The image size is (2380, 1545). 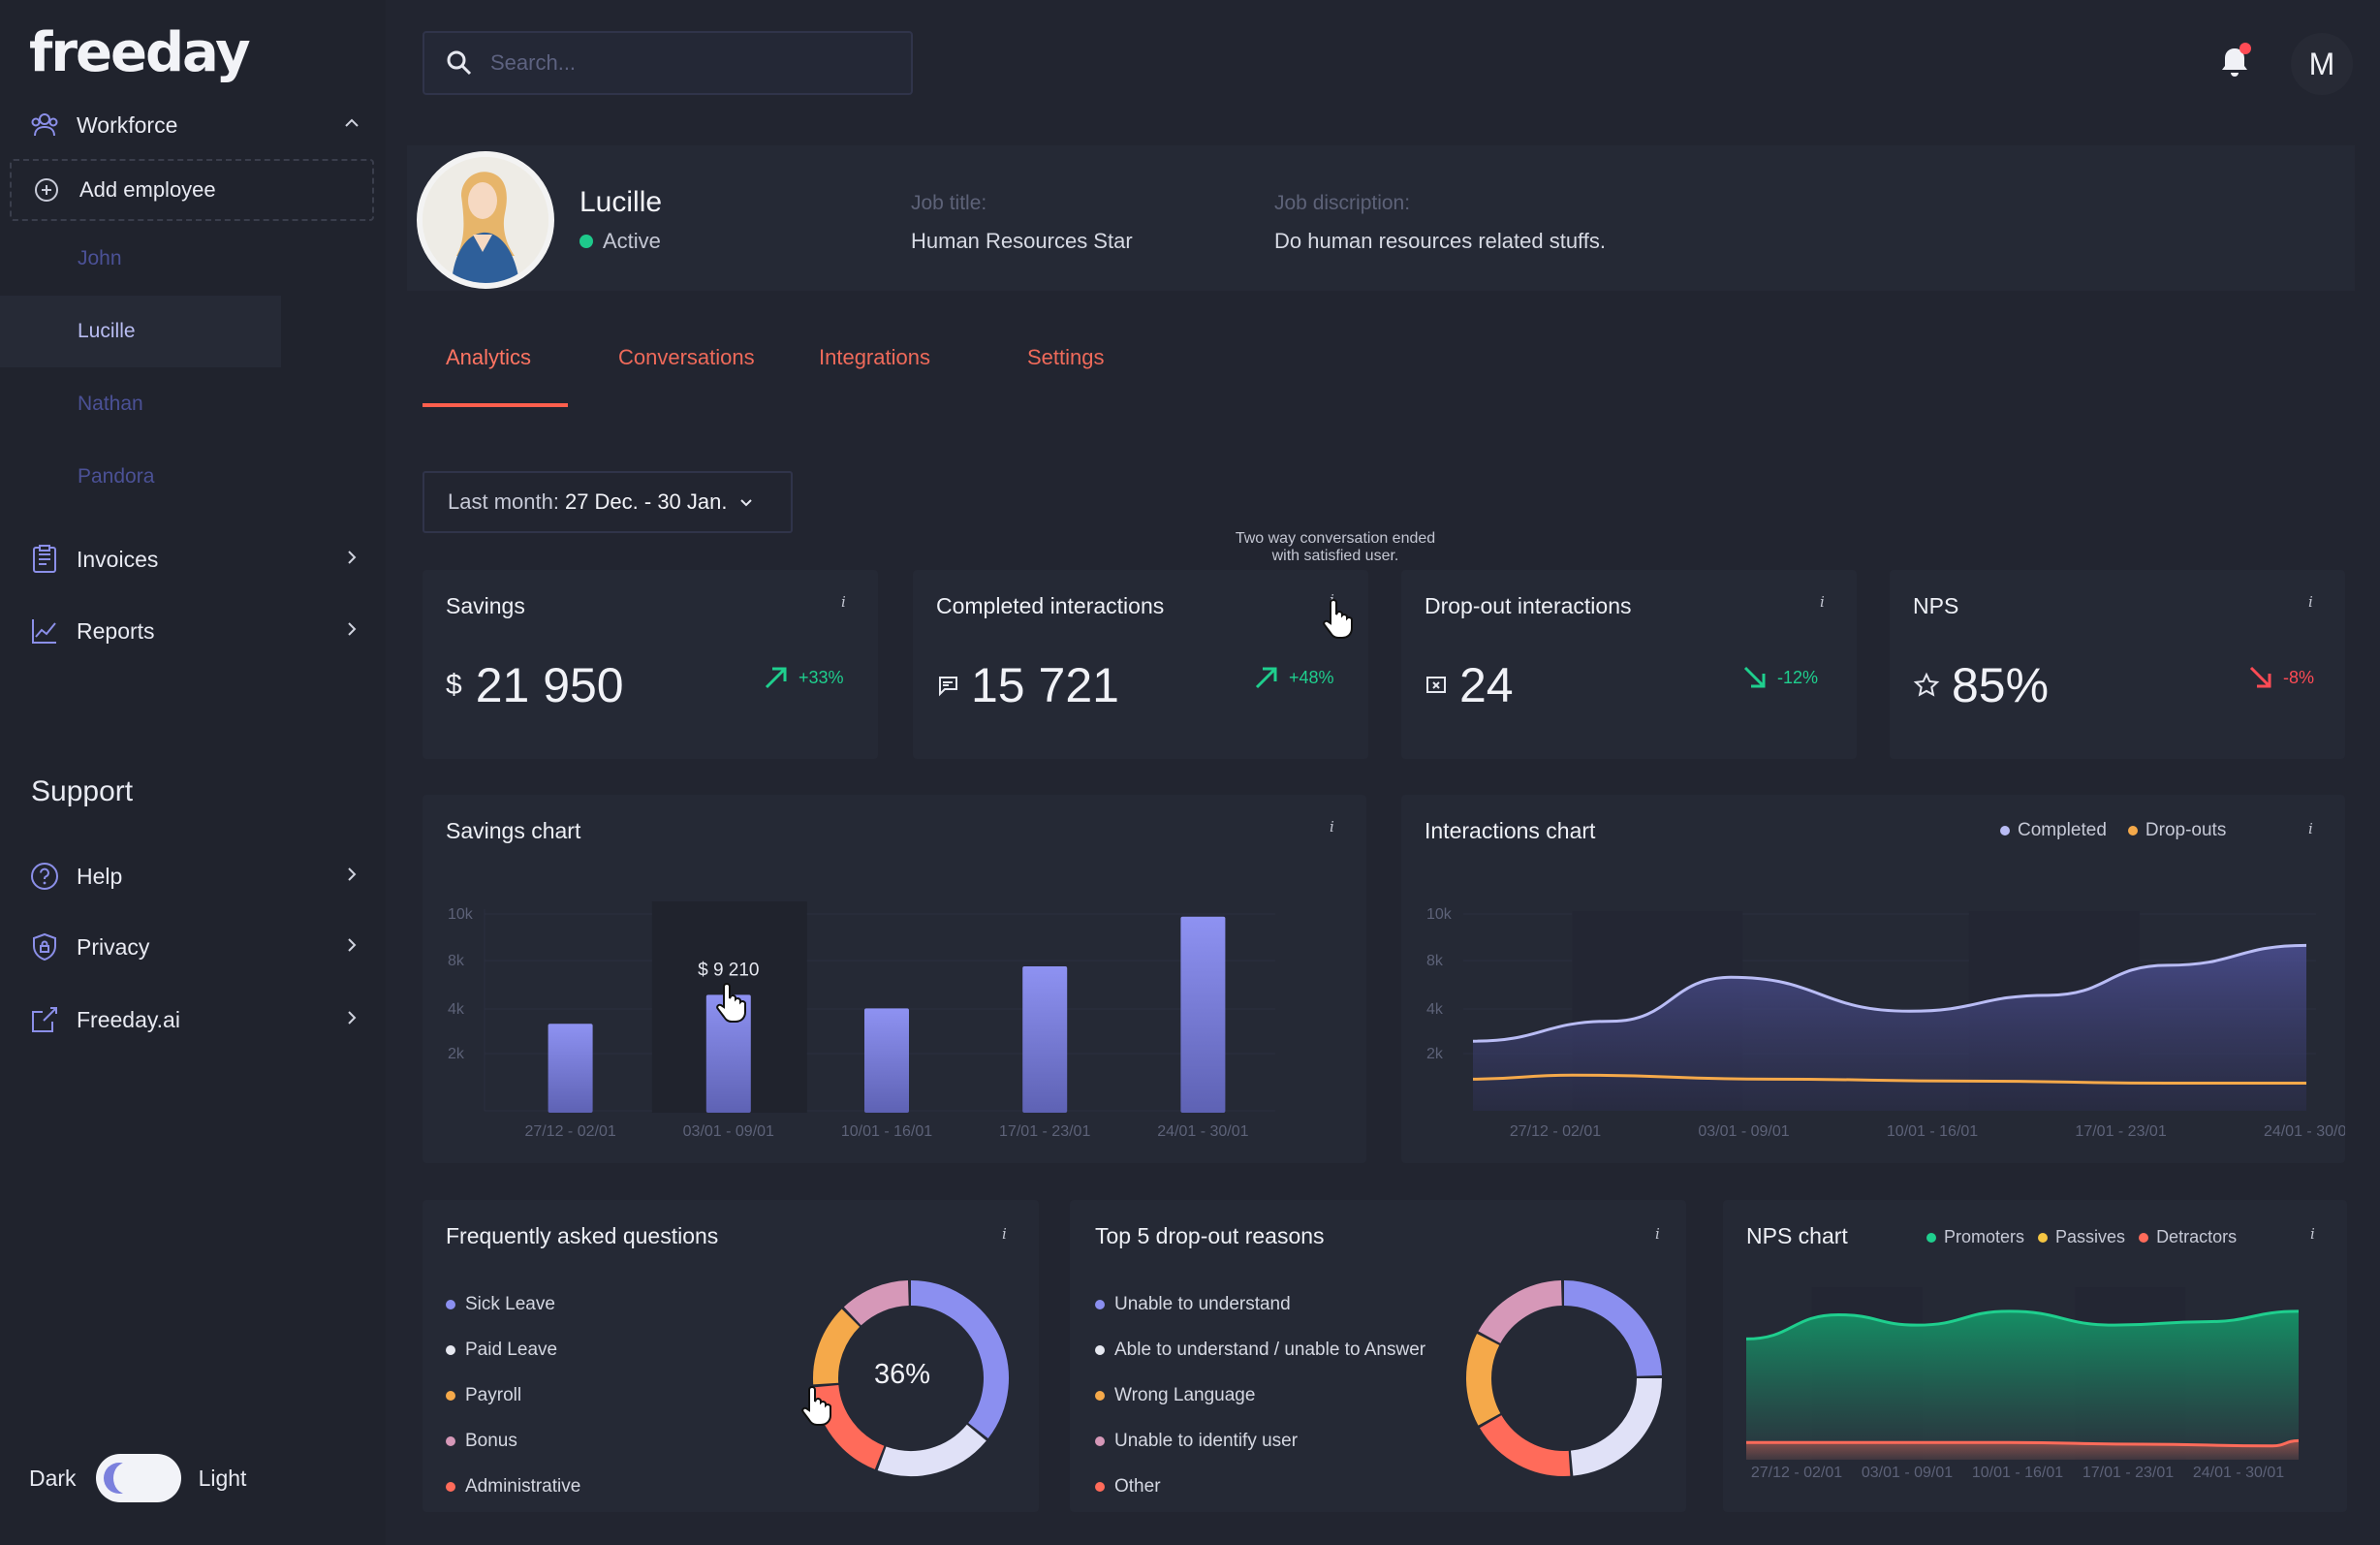 What do you see at coordinates (586, 241) in the screenshot?
I see `status-dot` at bounding box center [586, 241].